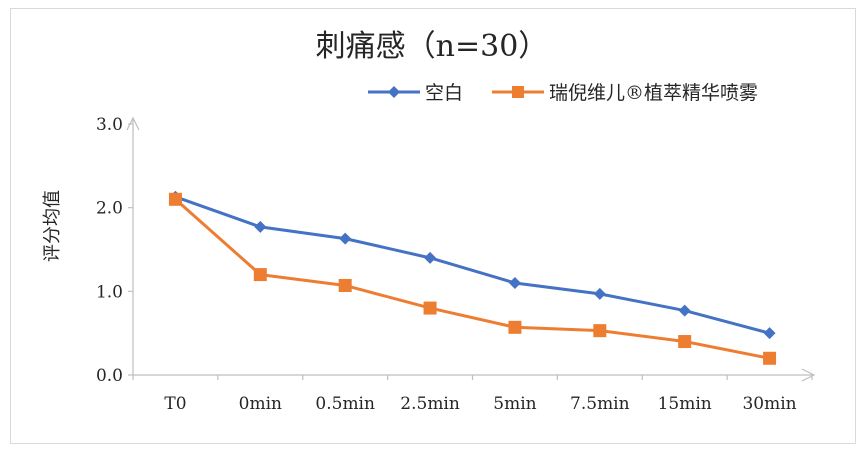 The width and height of the screenshot is (864, 452). What do you see at coordinates (175, 404) in the screenshot?
I see `x-tick-label: T0` at bounding box center [175, 404].